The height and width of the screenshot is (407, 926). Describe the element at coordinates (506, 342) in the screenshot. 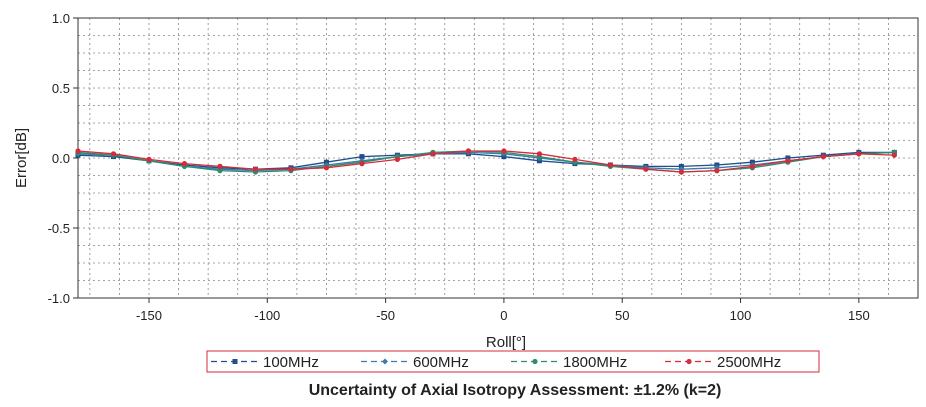

I see `x-axis-title: Roll[°]` at that location.